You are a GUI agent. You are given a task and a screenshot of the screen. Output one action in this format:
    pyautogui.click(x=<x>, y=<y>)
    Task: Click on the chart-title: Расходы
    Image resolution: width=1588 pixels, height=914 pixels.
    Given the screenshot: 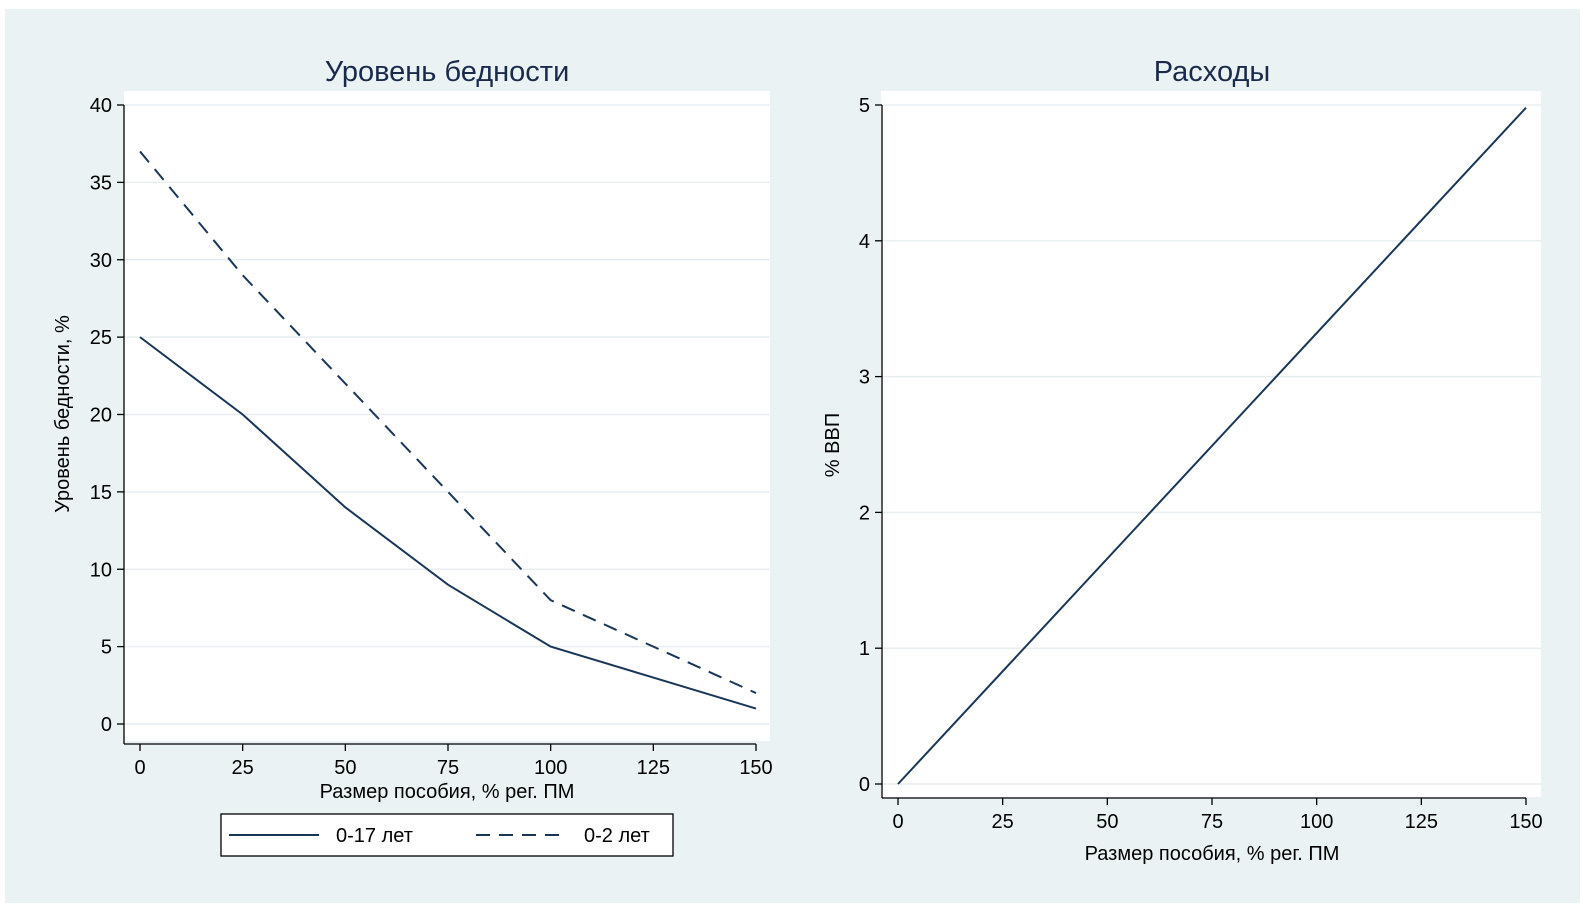 What is the action you would take?
    pyautogui.click(x=1212, y=72)
    